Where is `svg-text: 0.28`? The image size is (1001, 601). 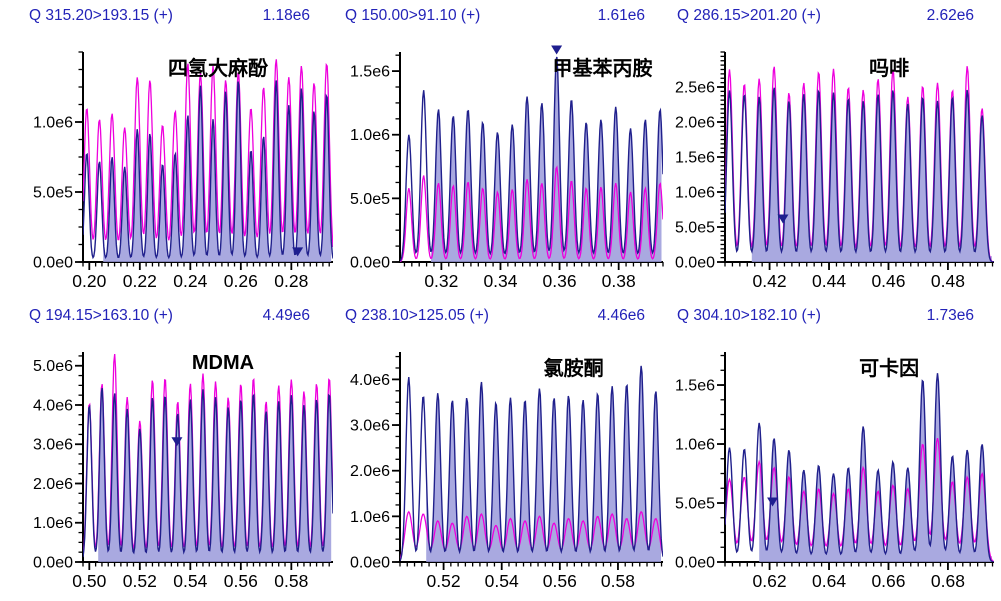 svg-text: 0.28 is located at coordinates (291, 281).